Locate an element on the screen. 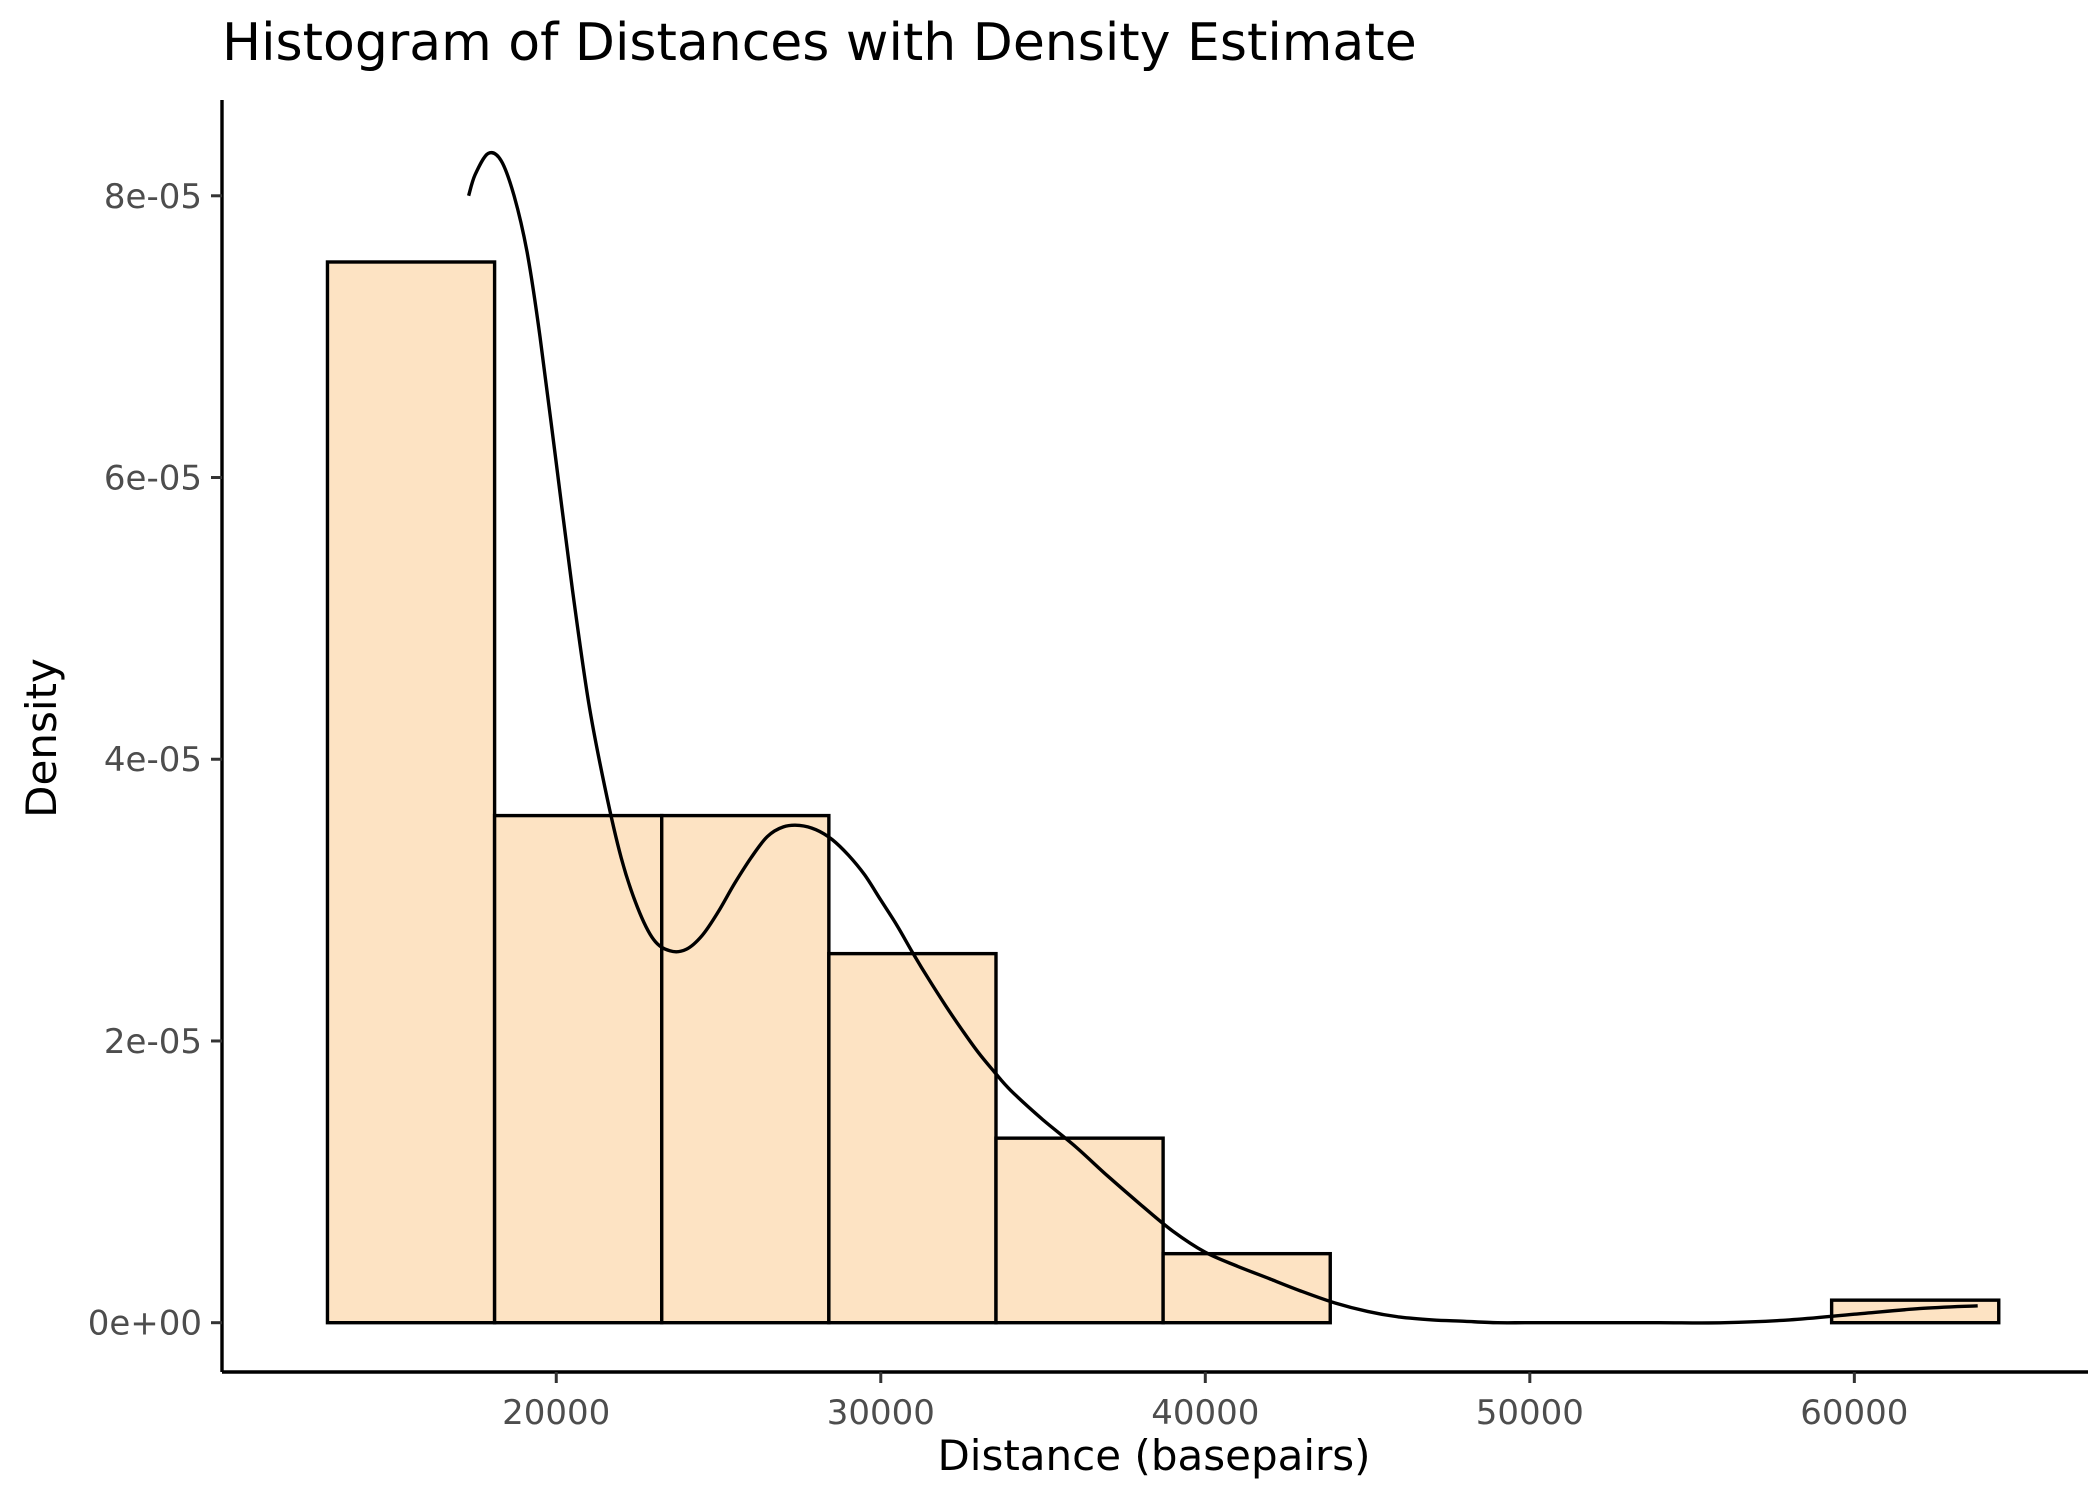 This screenshot has width=2100, height=1500. x-axis-title: Distance (basepairs) is located at coordinates (1153, 1455).